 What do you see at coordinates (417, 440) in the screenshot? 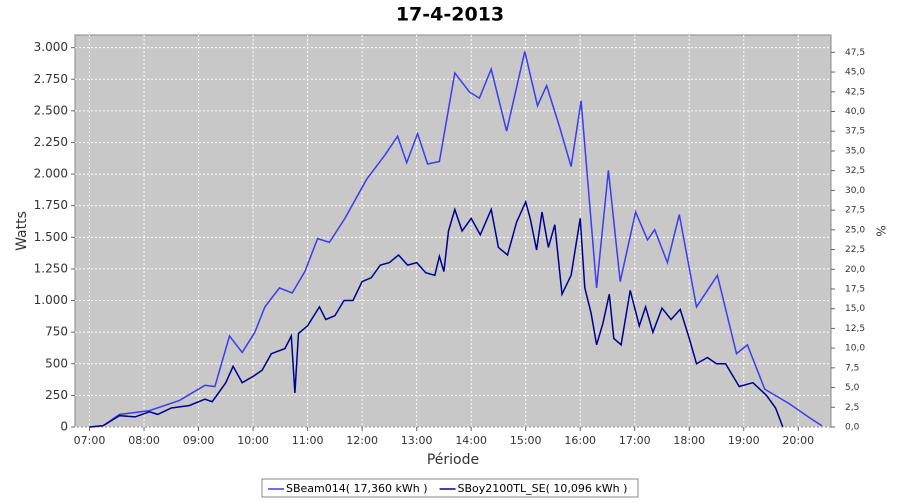
I see `x-tick-label: 13:00` at bounding box center [417, 440].